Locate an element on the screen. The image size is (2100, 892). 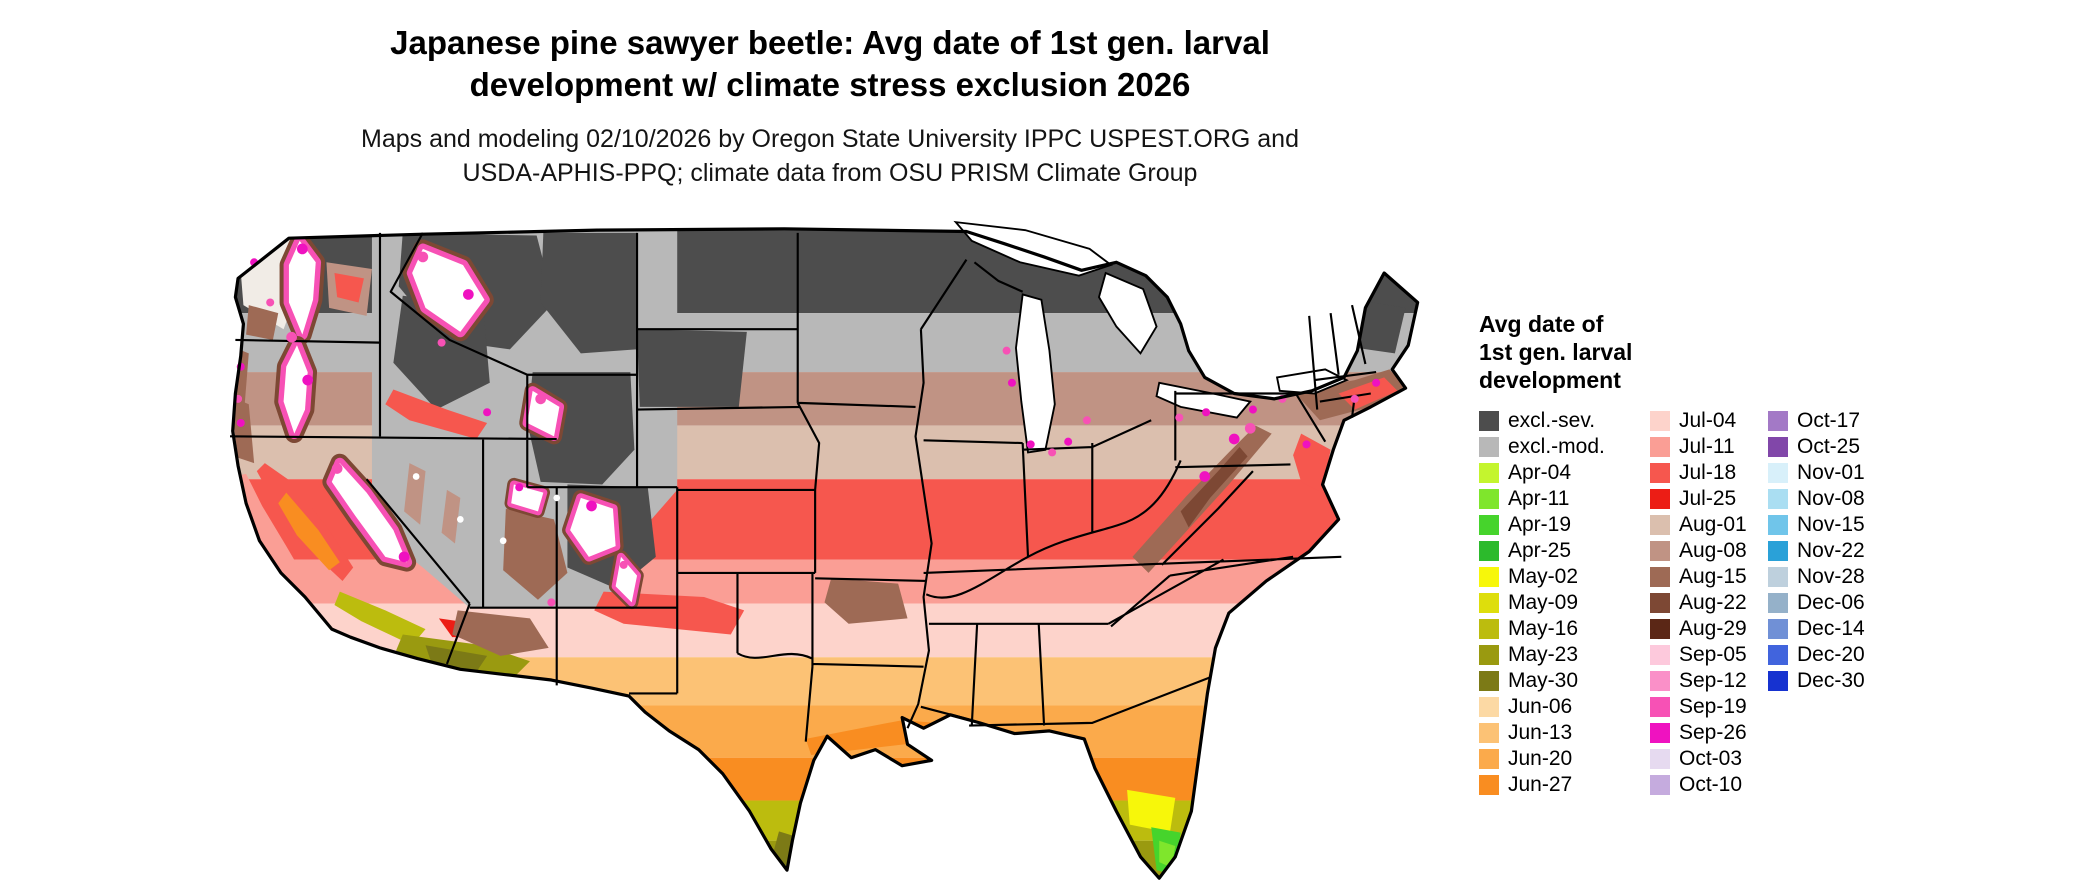
legend-entry: Jul-04 is located at coordinates (1698, 421).